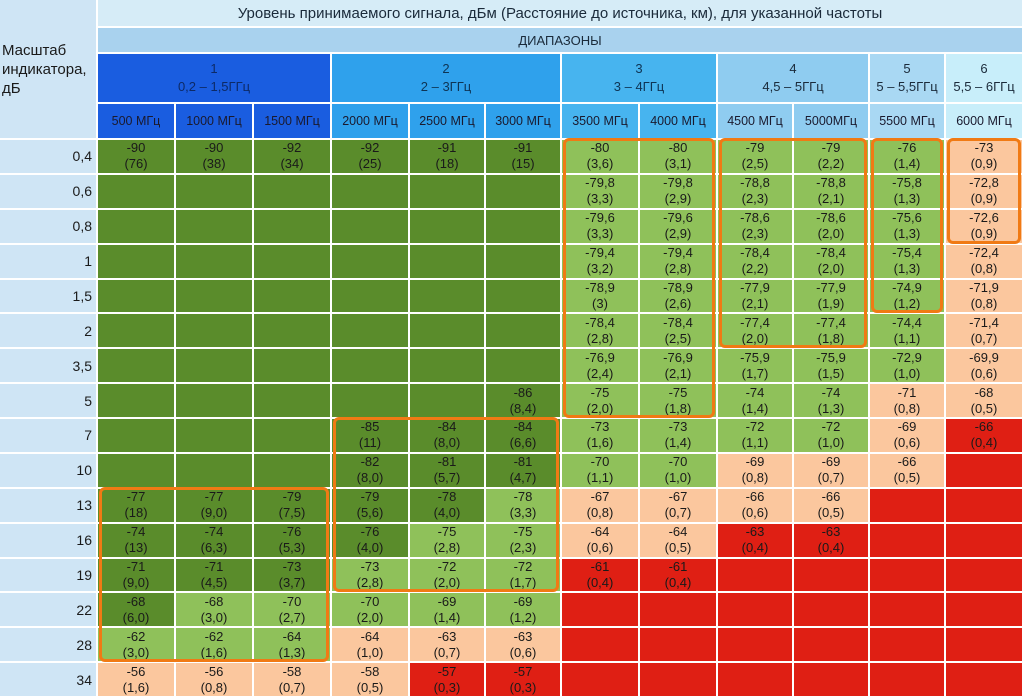 The width and height of the screenshot is (1024, 698). What do you see at coordinates (831, 532) in the screenshot?
I see `signal-level: -63` at bounding box center [831, 532].